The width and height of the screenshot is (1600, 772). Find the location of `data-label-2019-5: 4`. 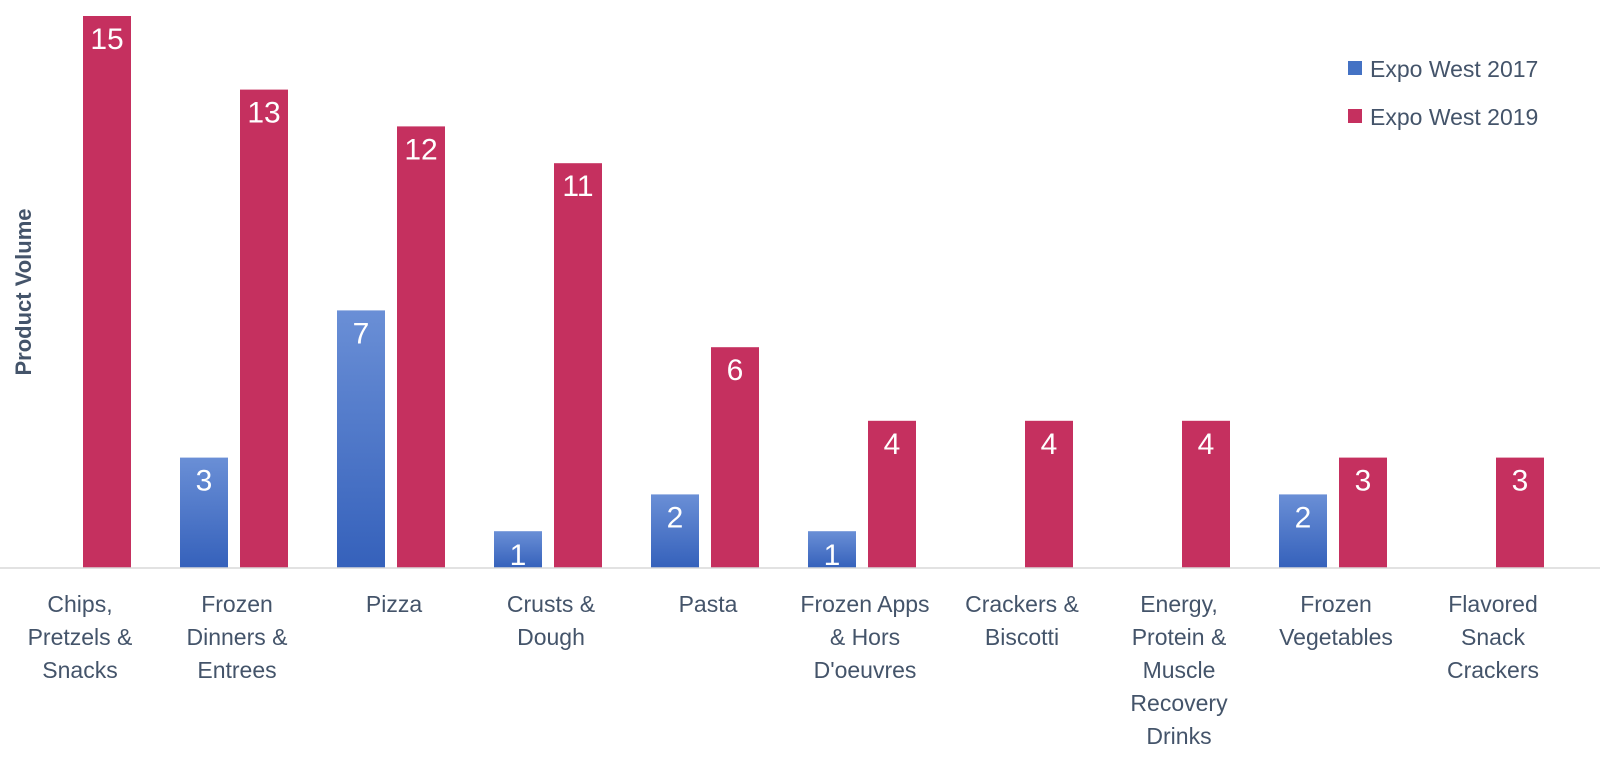

data-label-2019-5: 4 is located at coordinates (892, 444).